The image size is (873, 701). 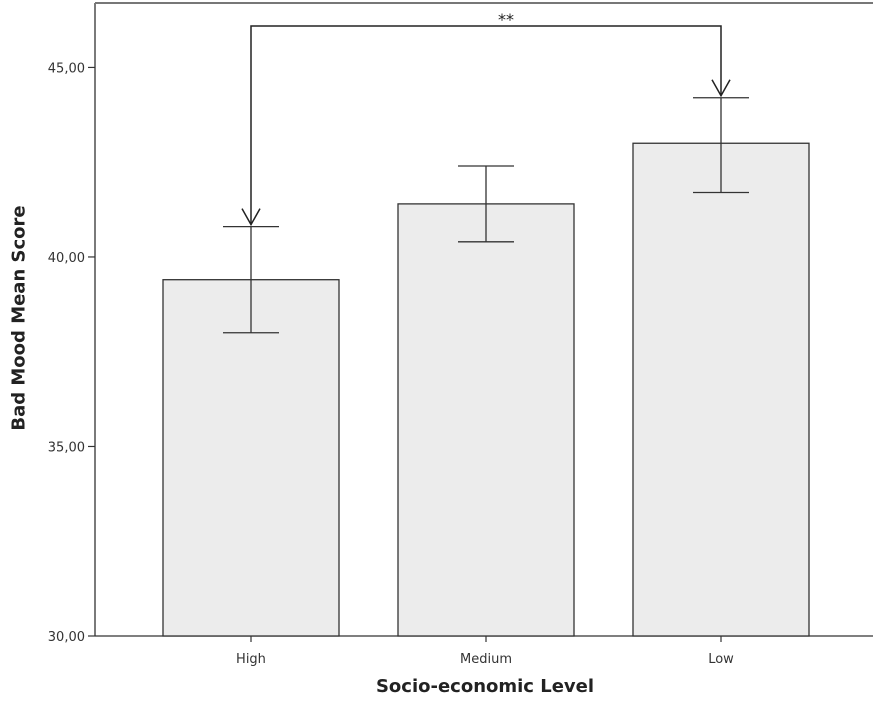 I want to click on x-tick-label: Low, so click(x=721, y=659).